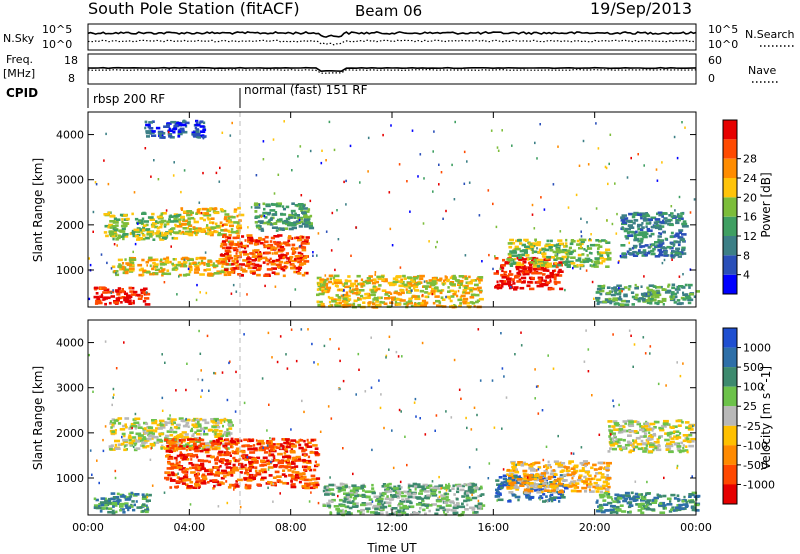  Describe the element at coordinates (723, 29) in the screenshot. I see `nsearch-tick-high: 10^5` at that location.